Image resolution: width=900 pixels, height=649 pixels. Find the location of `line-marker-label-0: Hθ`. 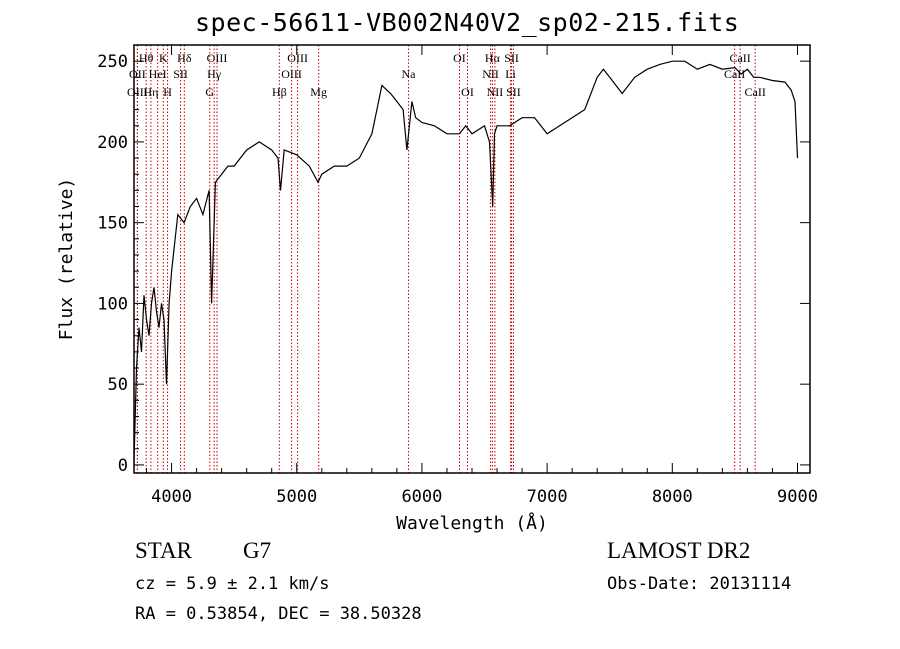

line-marker-label-0: Hθ is located at coordinates (146, 58).